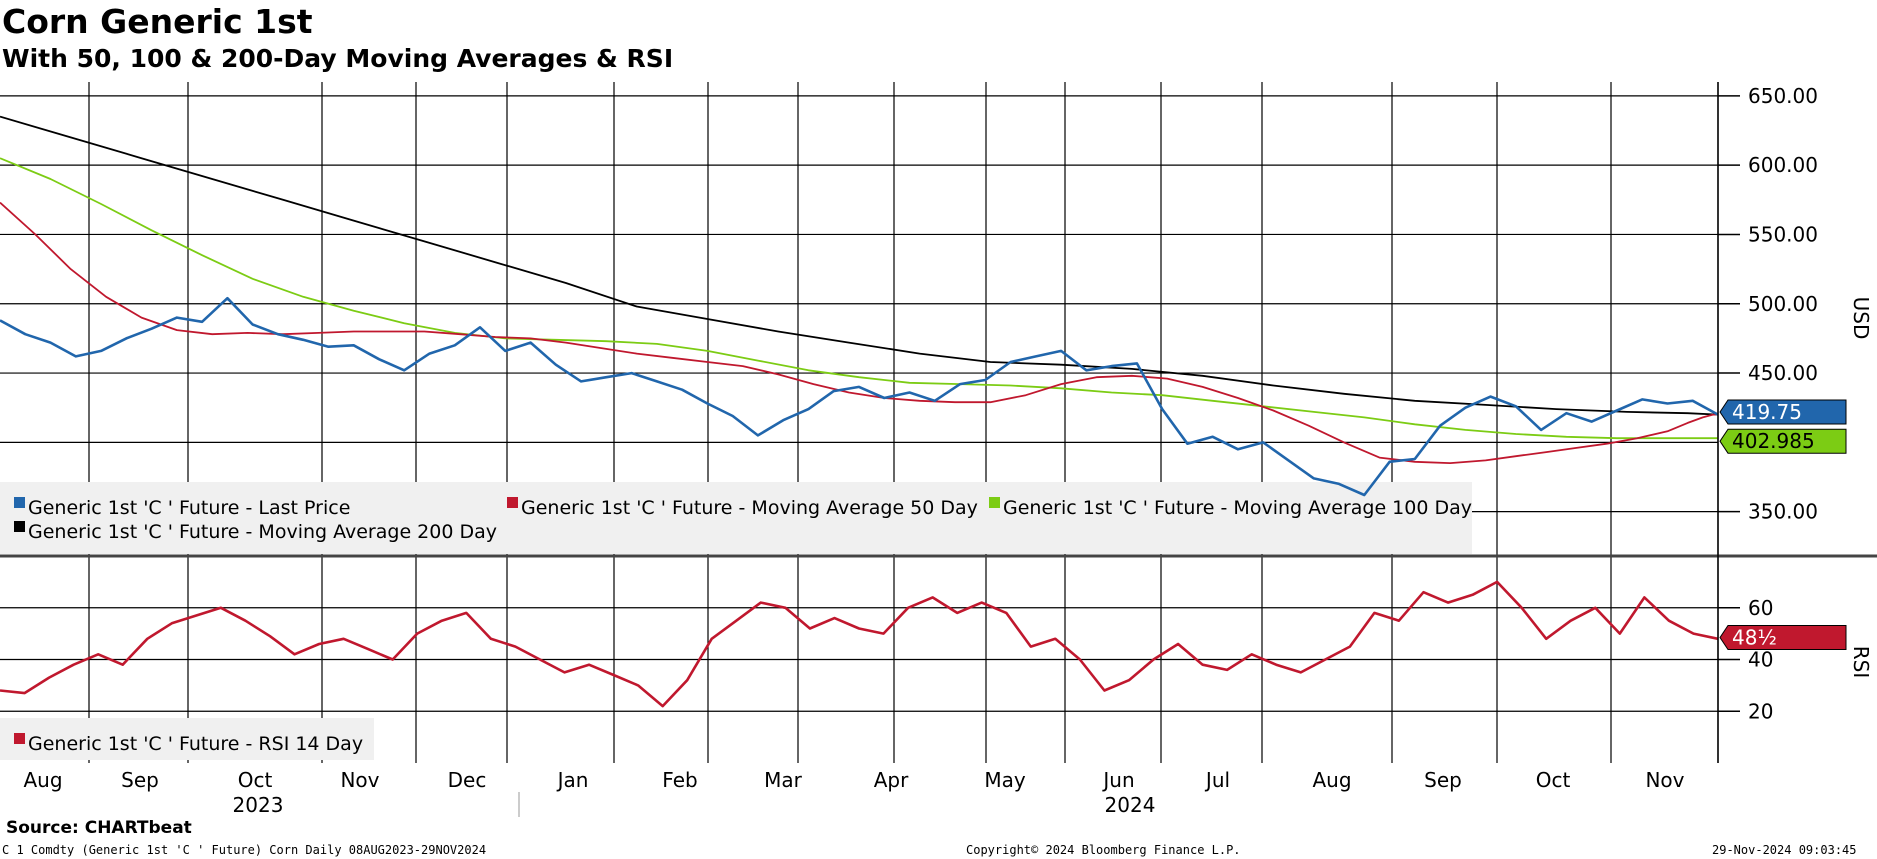 This screenshot has height=859, width=1877. I want to click on price-tick-label: 450.00, so click(1783, 373).